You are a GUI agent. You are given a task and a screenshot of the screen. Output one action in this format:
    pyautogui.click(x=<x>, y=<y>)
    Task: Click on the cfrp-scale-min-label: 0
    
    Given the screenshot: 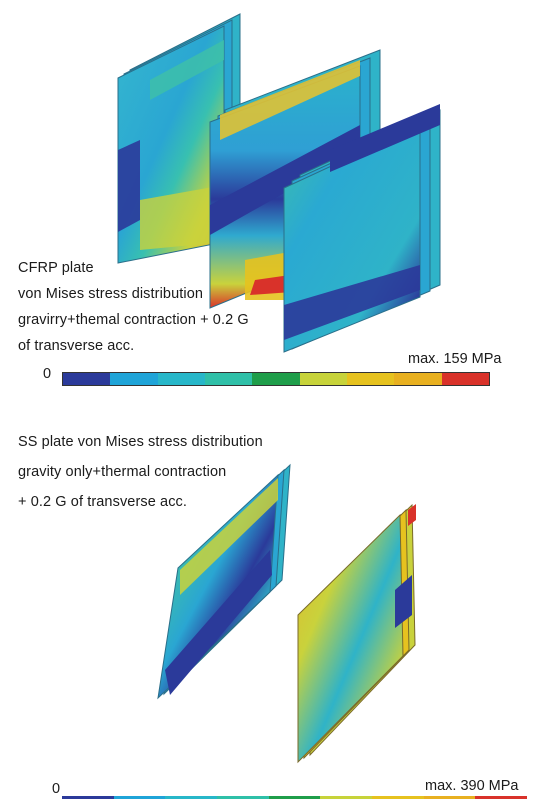 What is the action you would take?
    pyautogui.click(x=47, y=374)
    